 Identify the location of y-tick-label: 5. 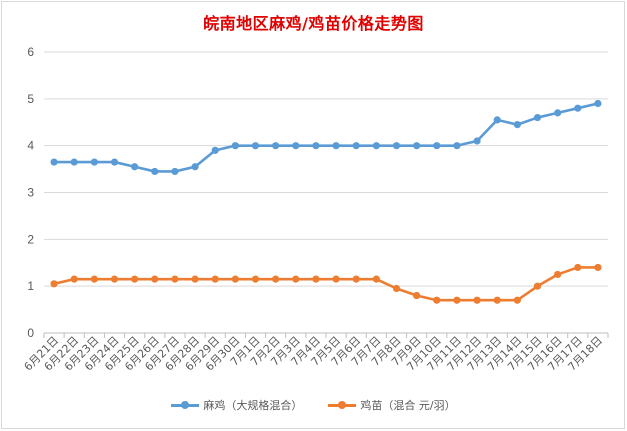
(30, 99).